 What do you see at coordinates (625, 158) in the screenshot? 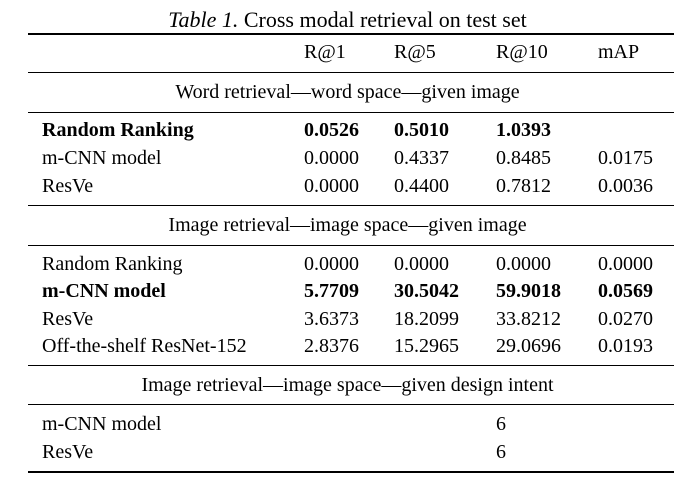
I see `map-value: 0.0175` at bounding box center [625, 158].